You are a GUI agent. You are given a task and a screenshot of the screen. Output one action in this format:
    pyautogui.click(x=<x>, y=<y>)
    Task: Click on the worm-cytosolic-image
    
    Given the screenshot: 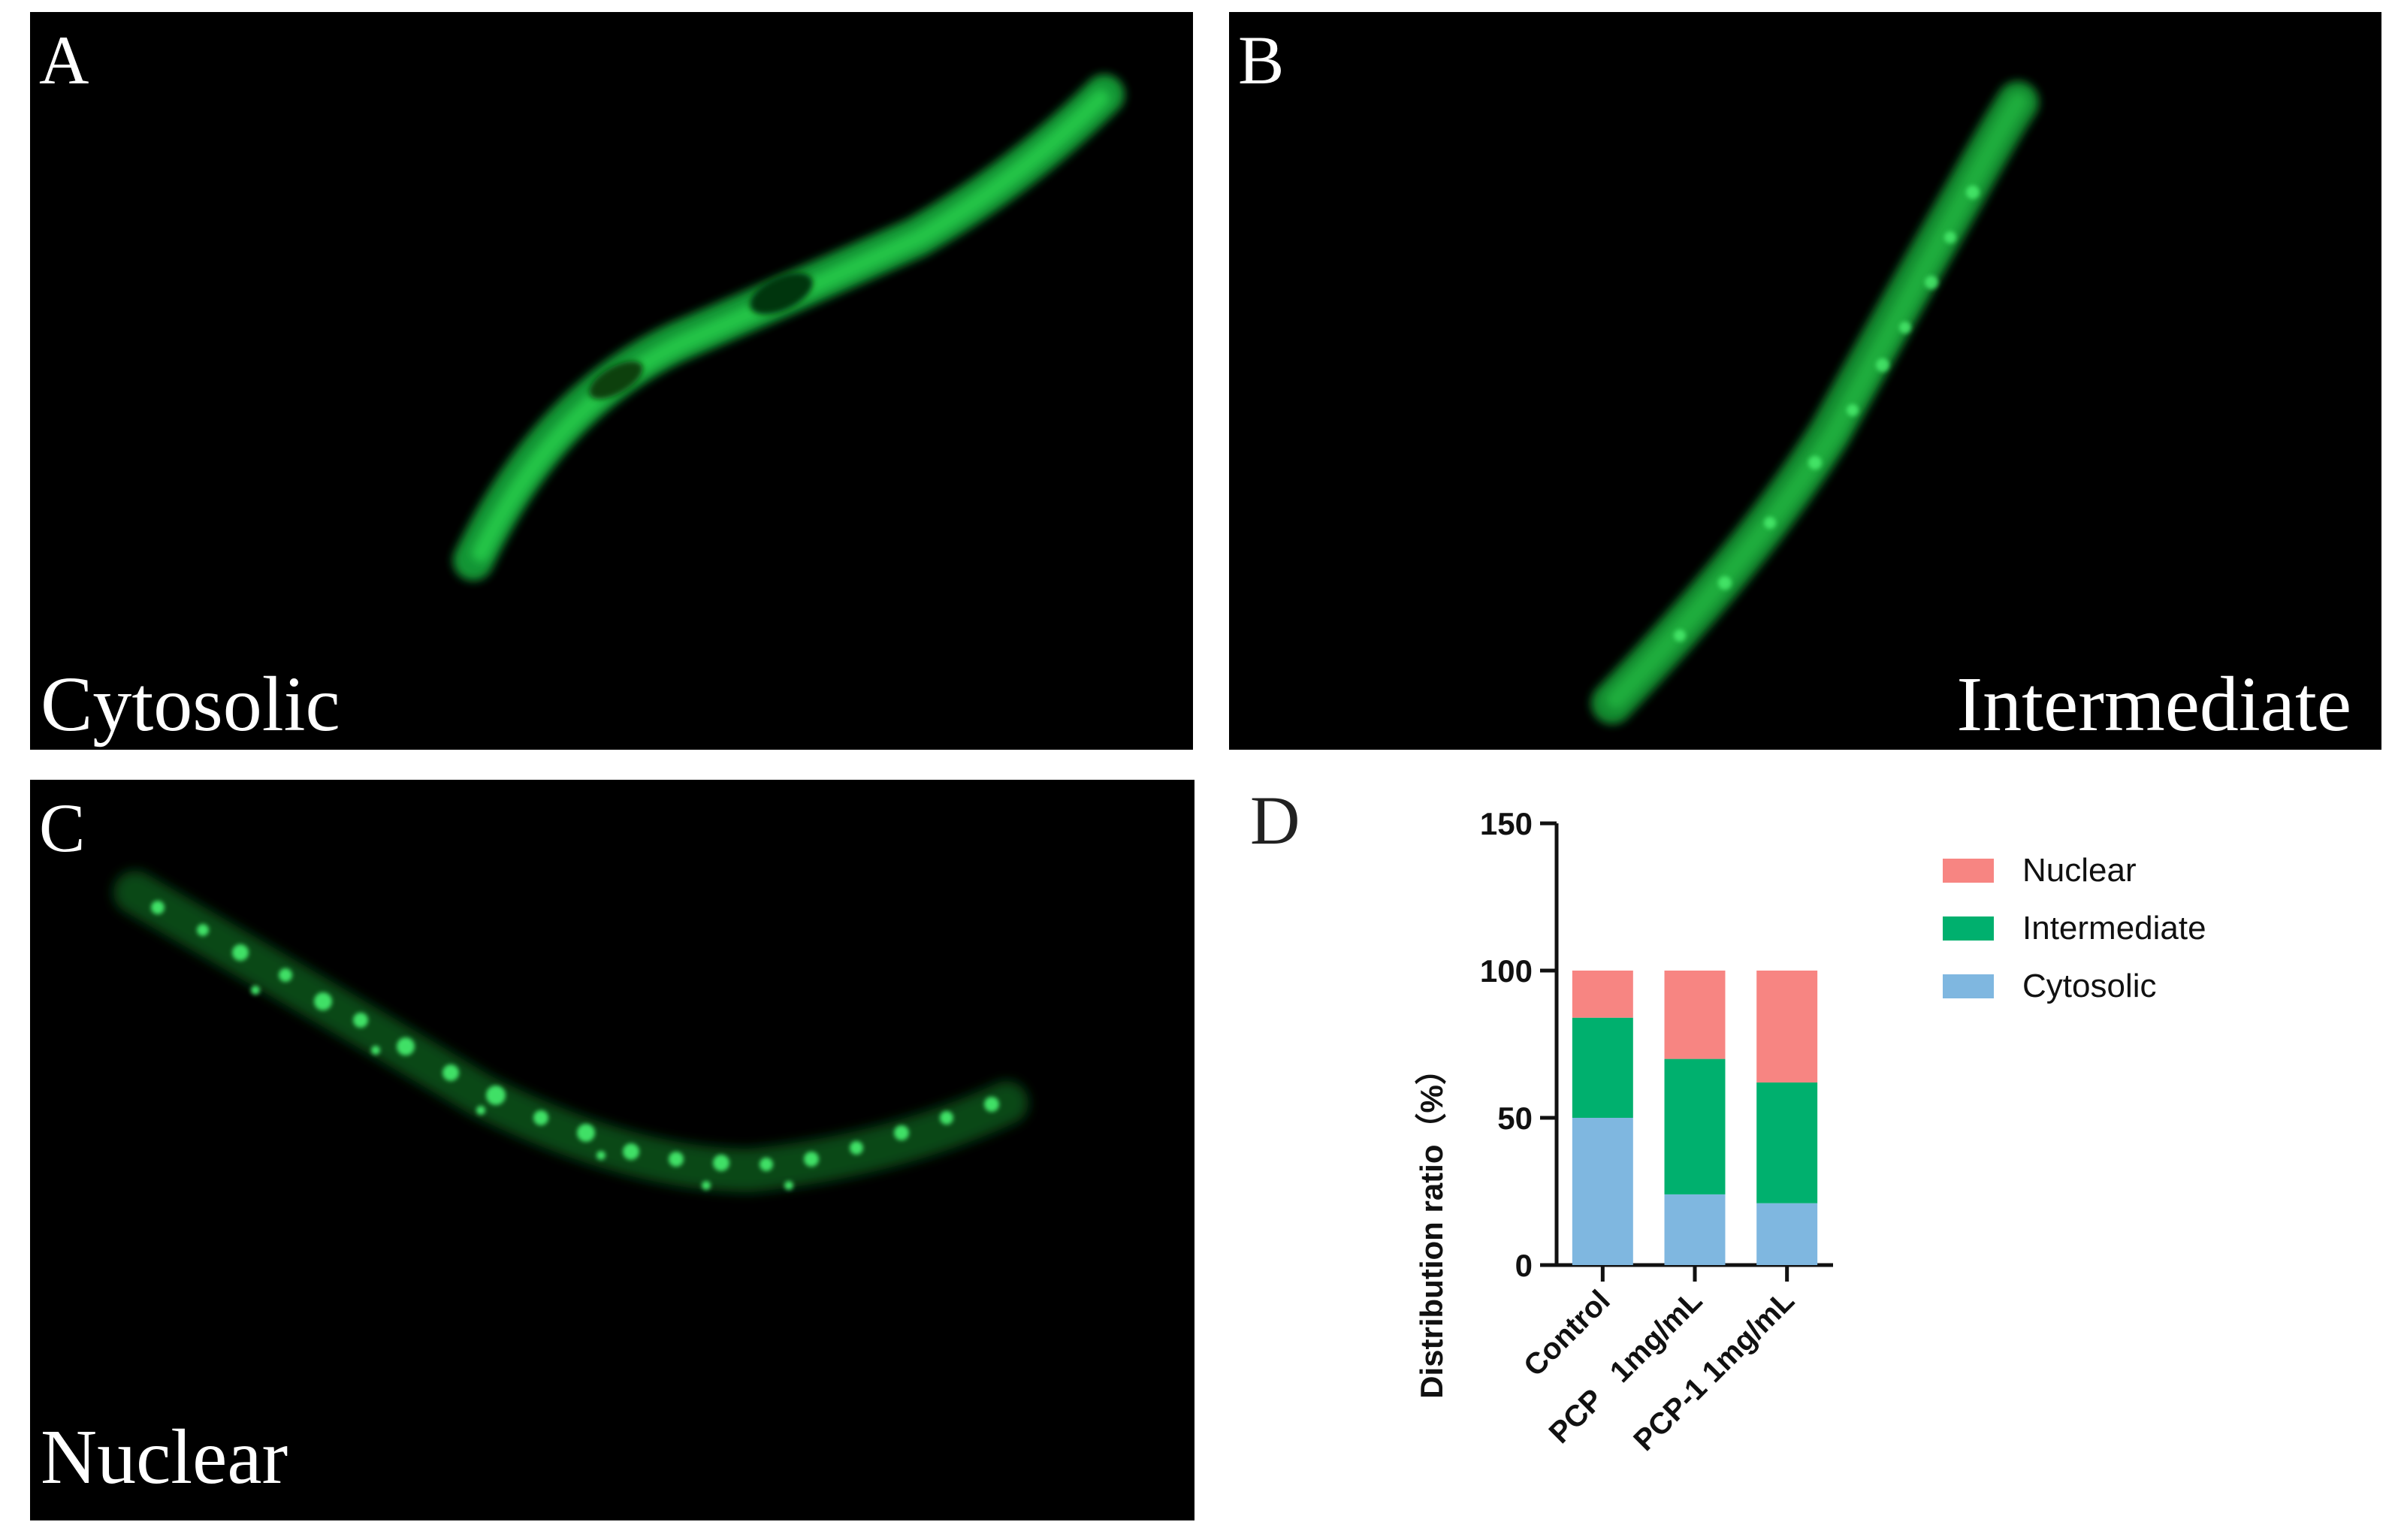 What is the action you would take?
    pyautogui.click(x=789, y=327)
    